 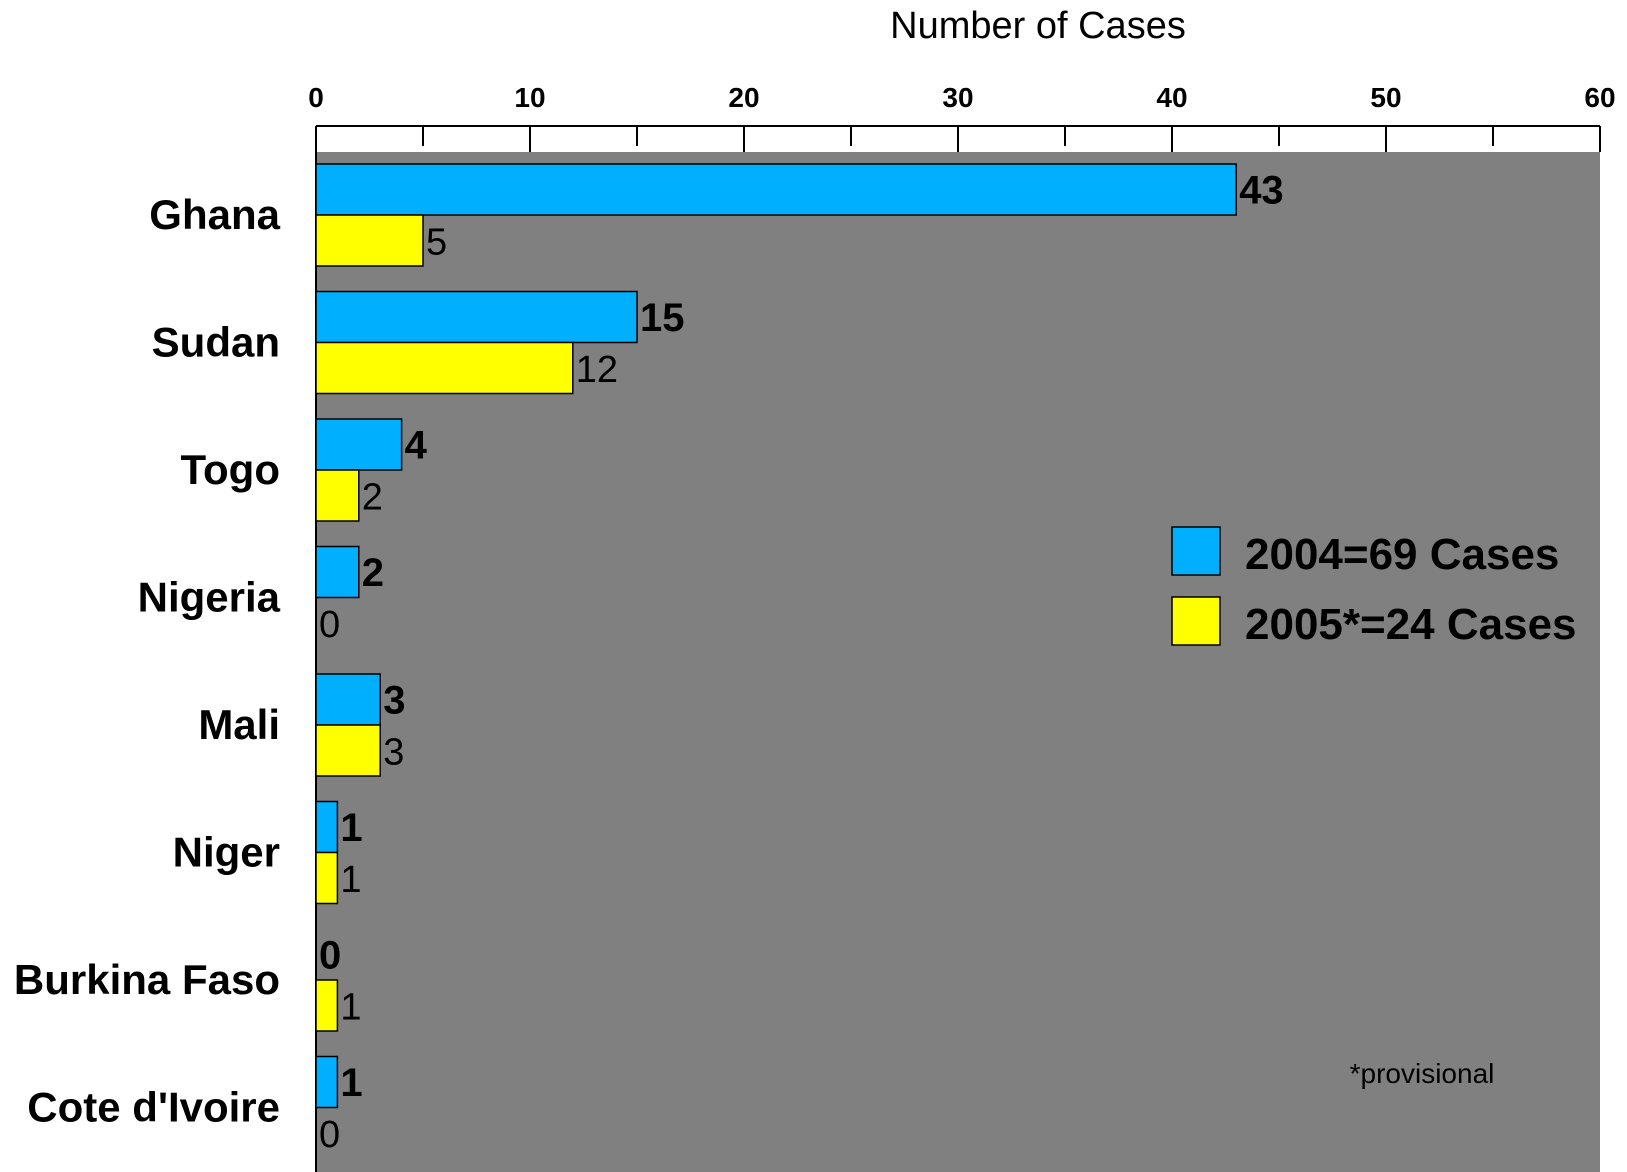 What do you see at coordinates (393, 753) in the screenshot?
I see `data-label-series-2: 3` at bounding box center [393, 753].